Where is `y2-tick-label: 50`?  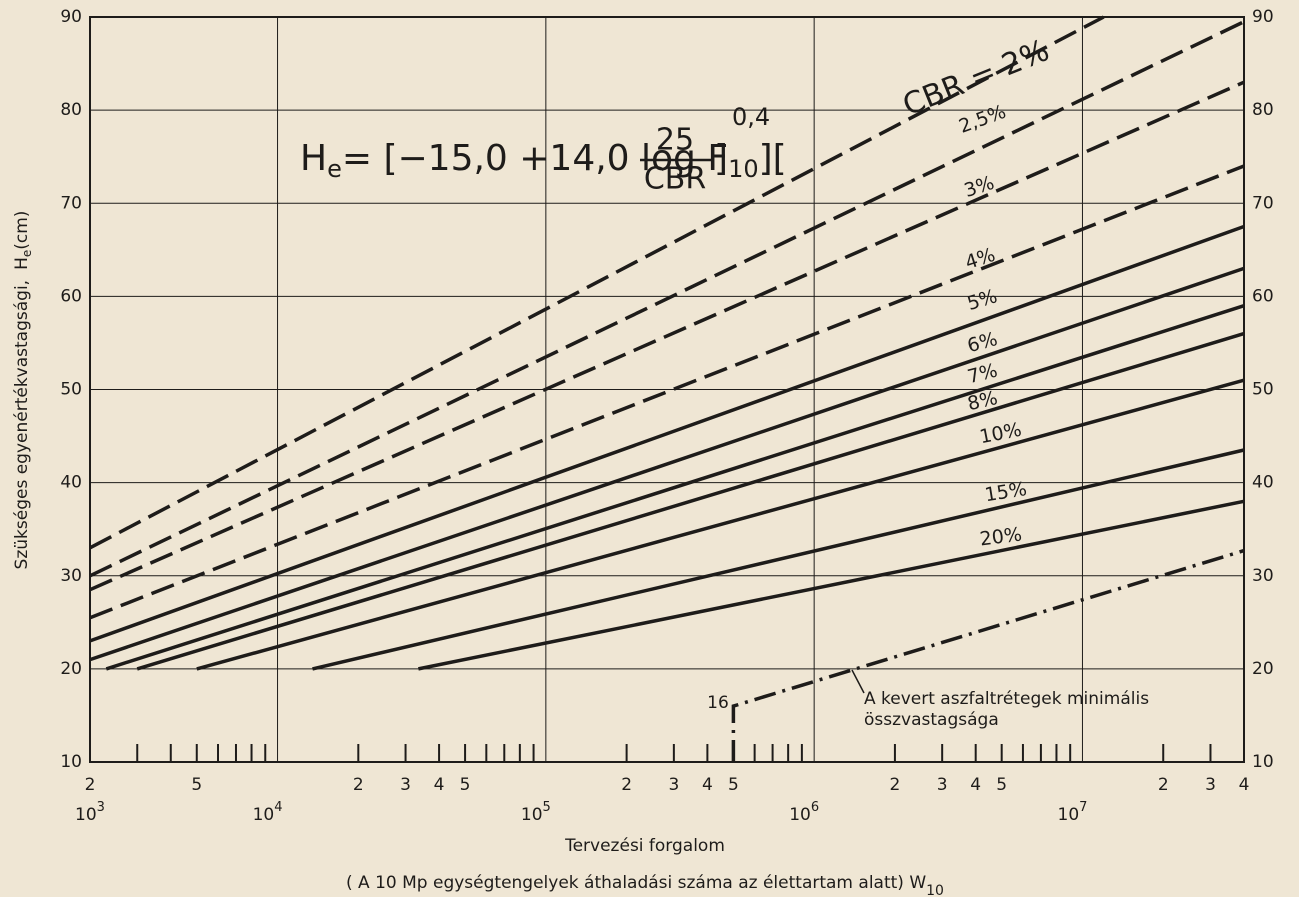 y2-tick-label: 50 is located at coordinates (1263, 390).